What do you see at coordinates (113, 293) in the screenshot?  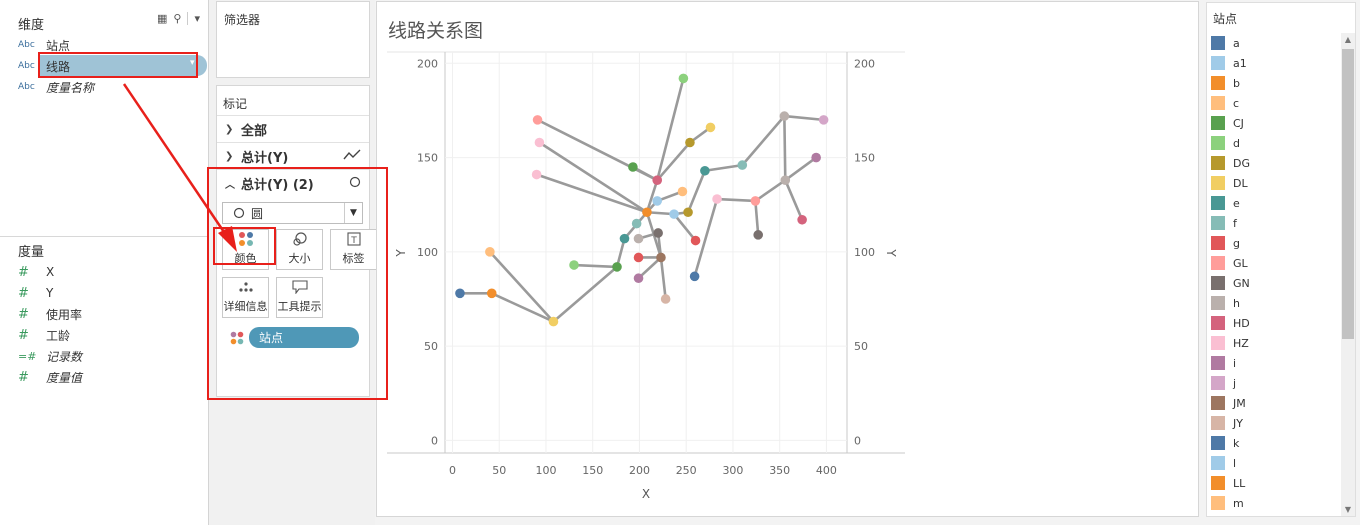 I see `measure-field-y: # Y` at bounding box center [113, 293].